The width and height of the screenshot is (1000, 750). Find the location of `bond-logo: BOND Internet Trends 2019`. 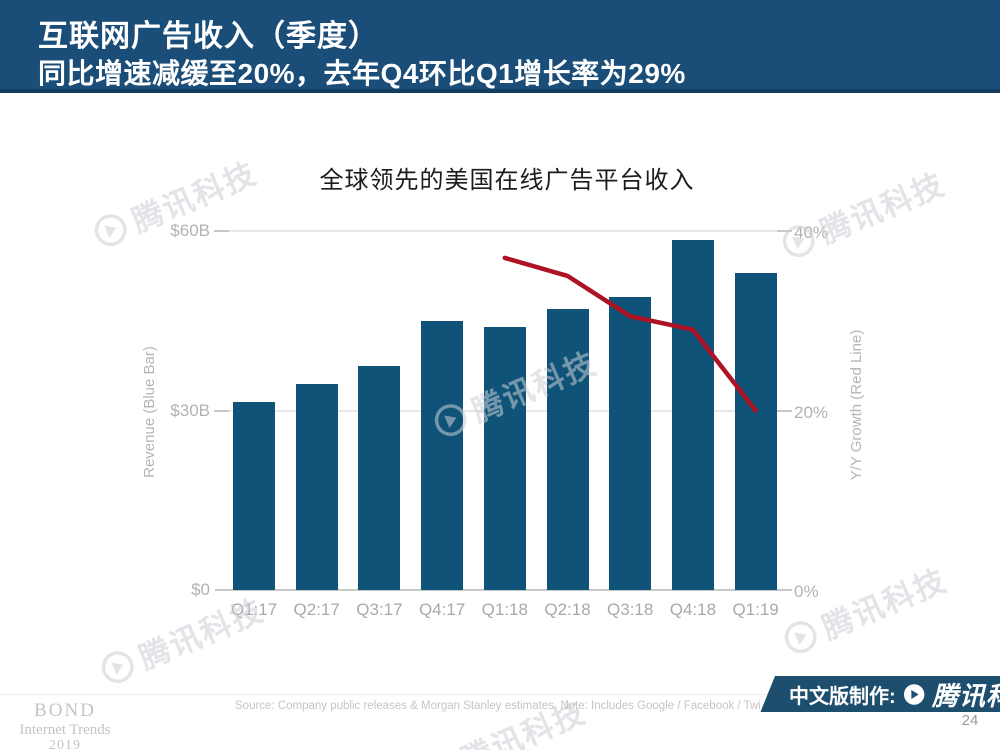

bond-logo: BOND Internet Trends 2019 is located at coordinates (65, 725).